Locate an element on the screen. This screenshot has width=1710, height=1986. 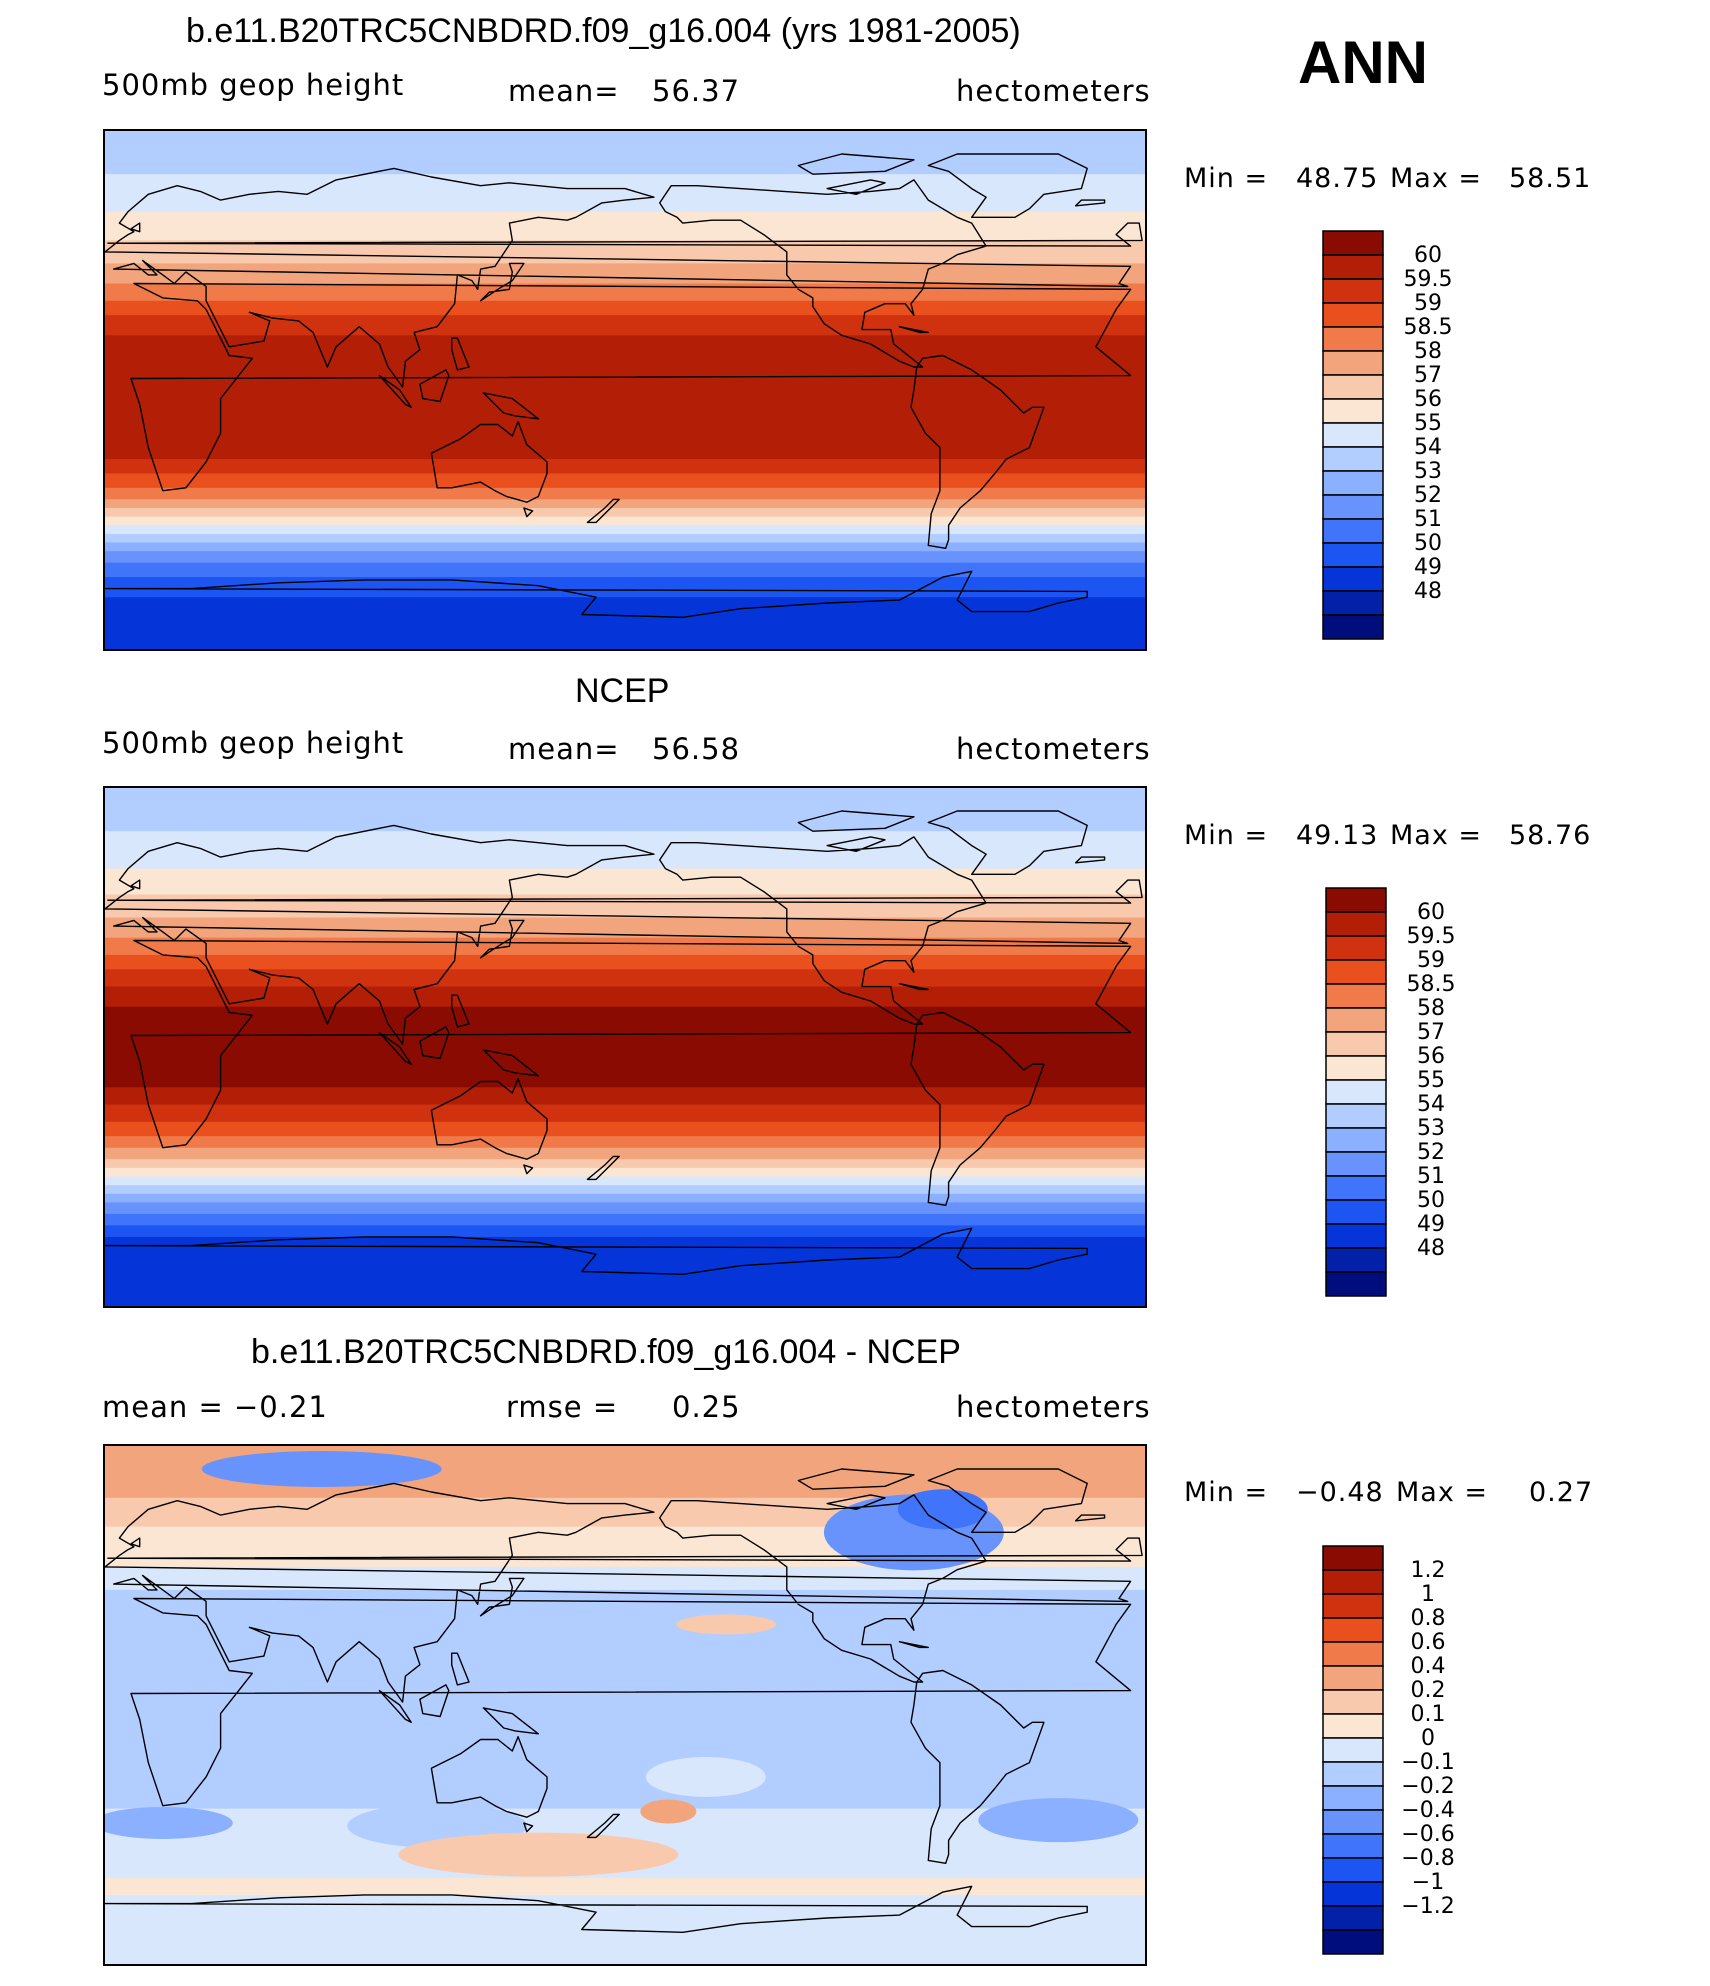
colorbar-tick-label: 52 is located at coordinates (1428, 495).